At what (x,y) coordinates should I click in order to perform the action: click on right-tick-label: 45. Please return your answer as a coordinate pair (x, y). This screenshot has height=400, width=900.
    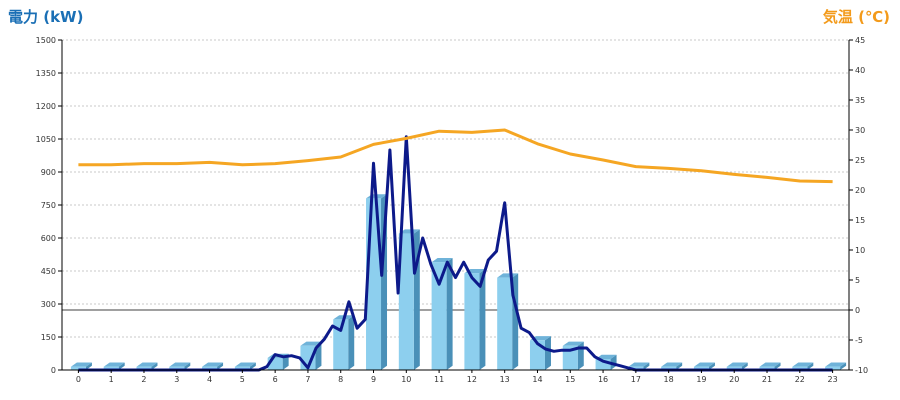
    Looking at the image, I should click on (860, 40).